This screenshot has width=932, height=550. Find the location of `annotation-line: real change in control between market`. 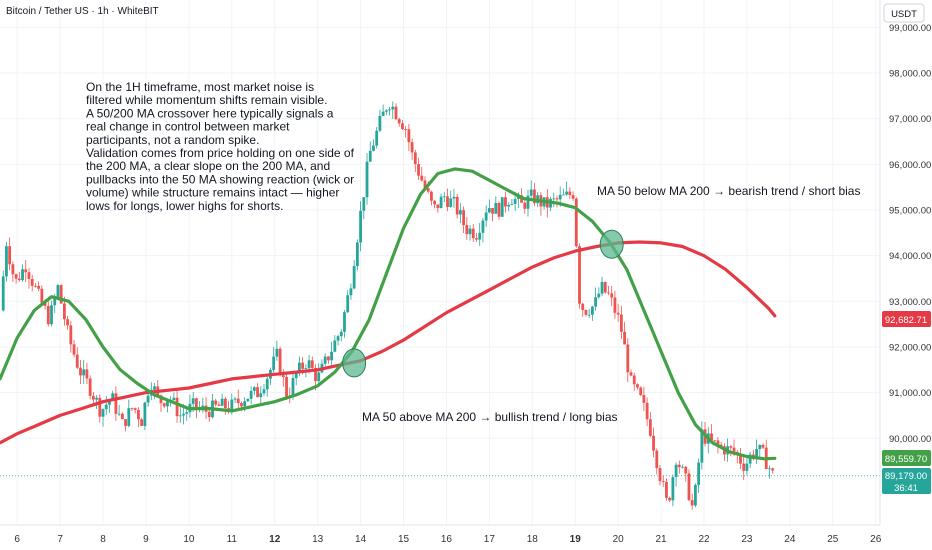

annotation-line: real change in control between market is located at coordinates (188, 127).